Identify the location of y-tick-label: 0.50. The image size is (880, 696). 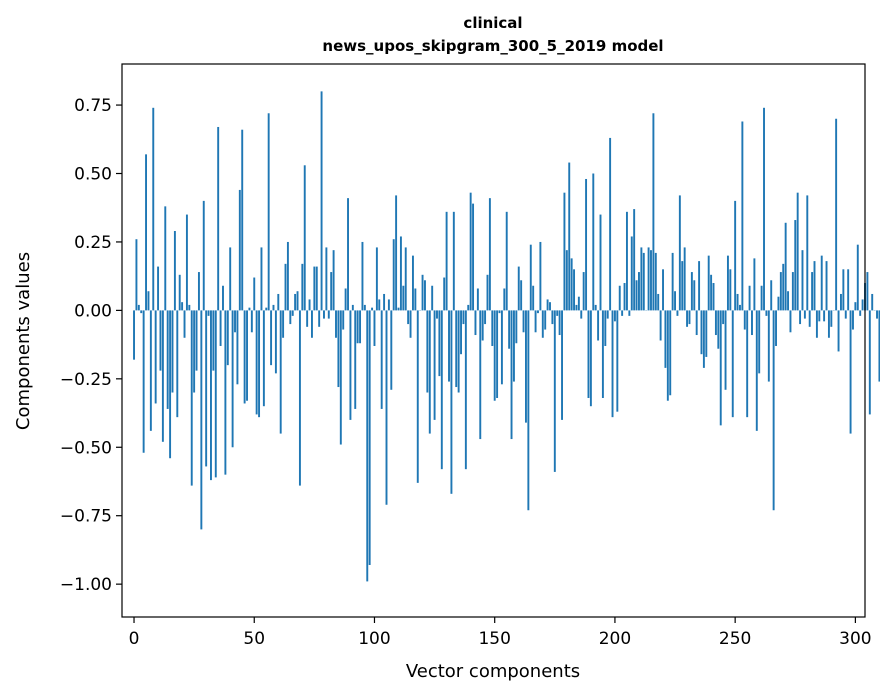
(93, 175).